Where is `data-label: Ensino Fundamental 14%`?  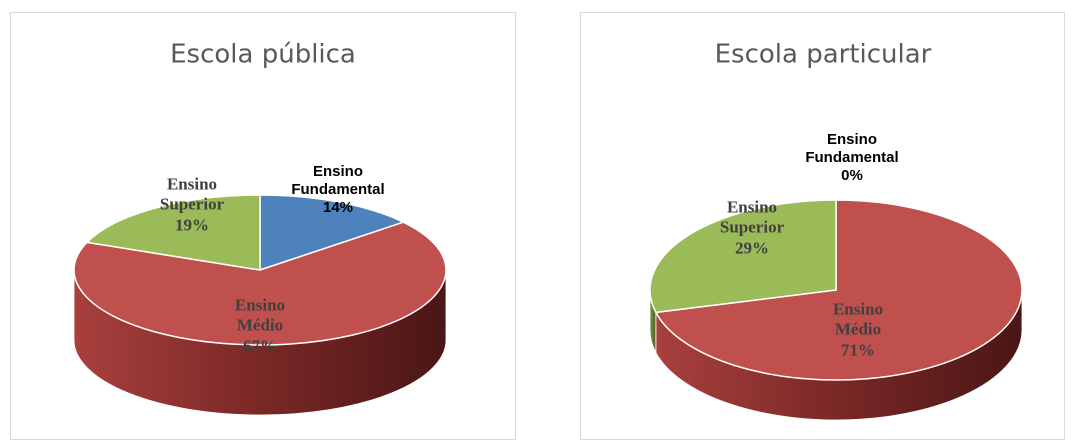
data-label: Ensino Fundamental 14% is located at coordinates (337, 190).